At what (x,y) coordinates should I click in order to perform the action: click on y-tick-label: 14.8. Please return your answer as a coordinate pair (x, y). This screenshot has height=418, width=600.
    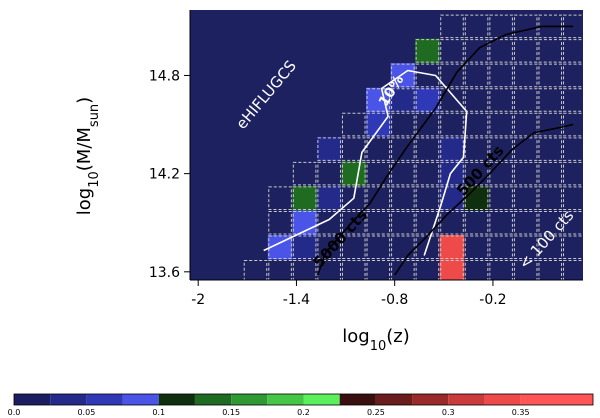
    Looking at the image, I should click on (164, 76).